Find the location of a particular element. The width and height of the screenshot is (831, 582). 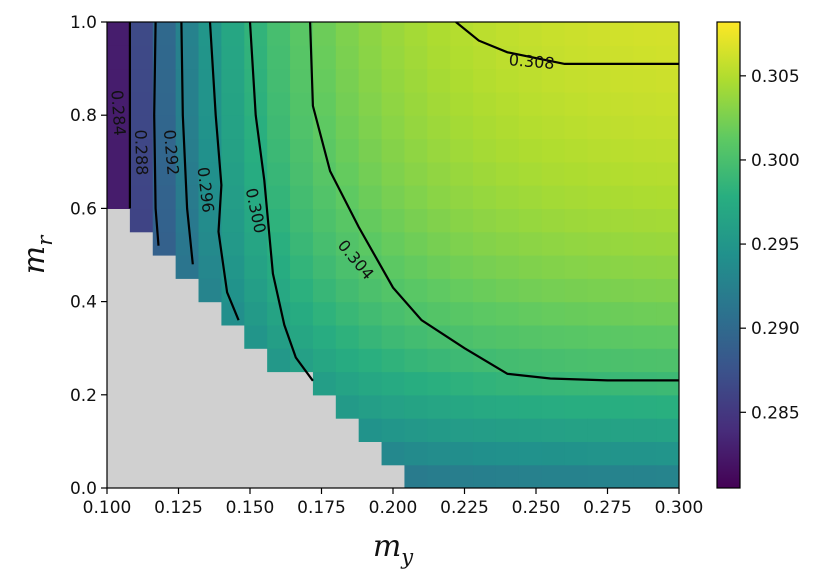

y-axis-title: mr is located at coordinates (37, 254).